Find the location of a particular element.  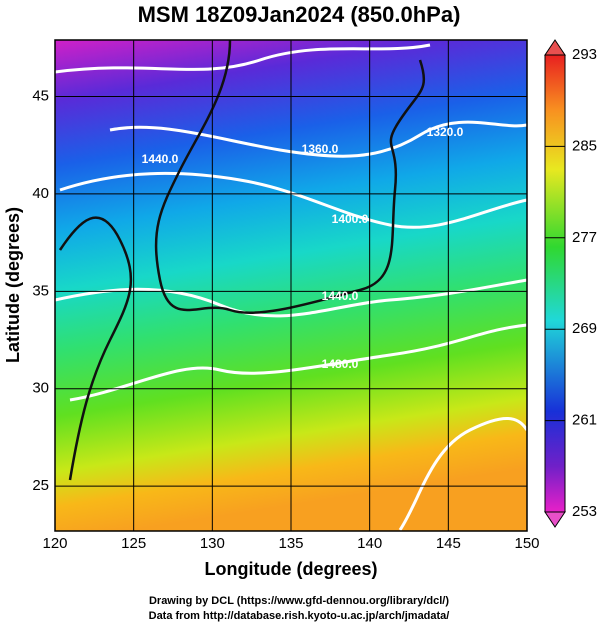

y-tick-label: 30 is located at coordinates (40, 388).